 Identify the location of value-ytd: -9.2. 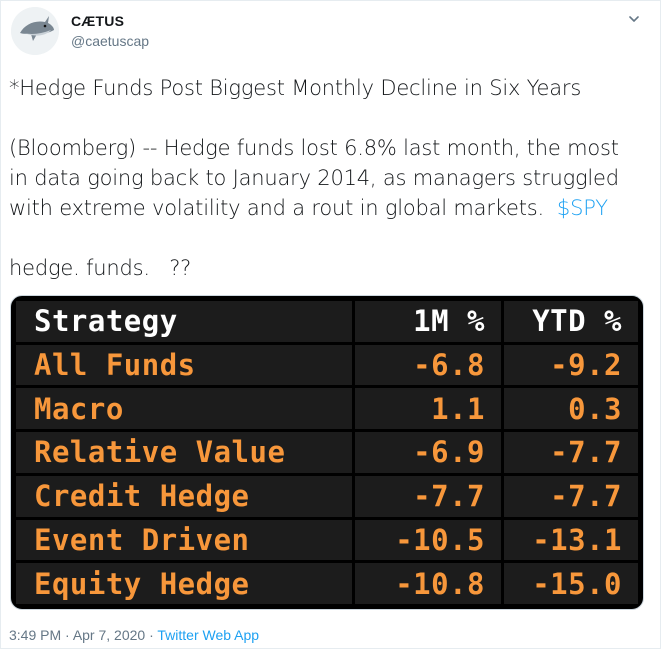
(571, 365).